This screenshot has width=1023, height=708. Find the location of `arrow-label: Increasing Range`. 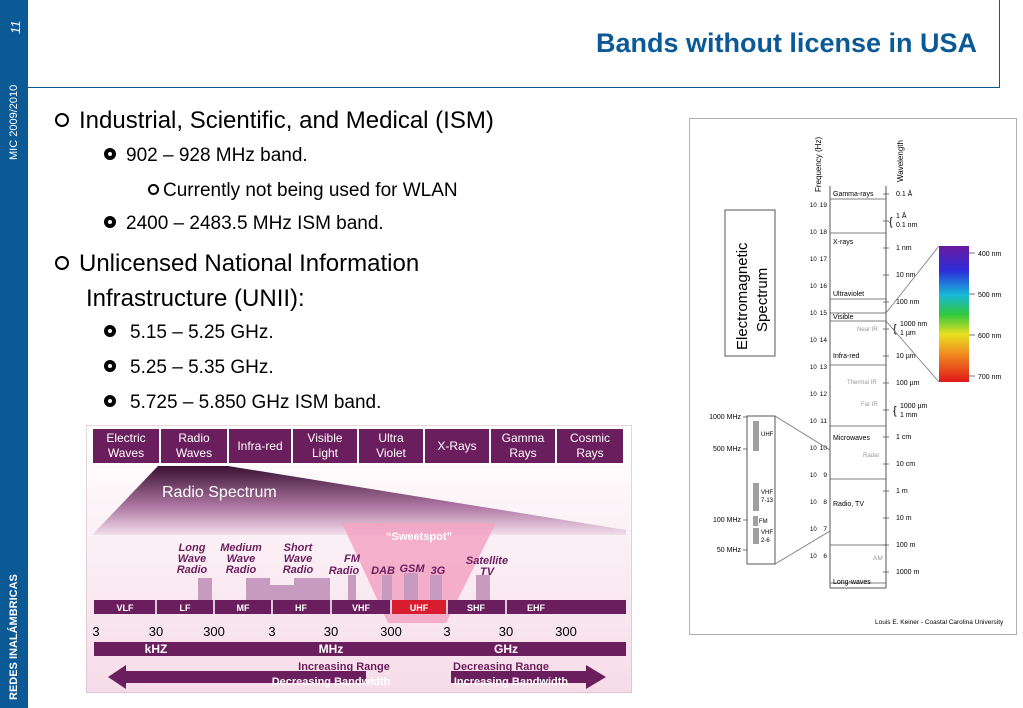

arrow-label: Increasing Range is located at coordinates (344, 667).